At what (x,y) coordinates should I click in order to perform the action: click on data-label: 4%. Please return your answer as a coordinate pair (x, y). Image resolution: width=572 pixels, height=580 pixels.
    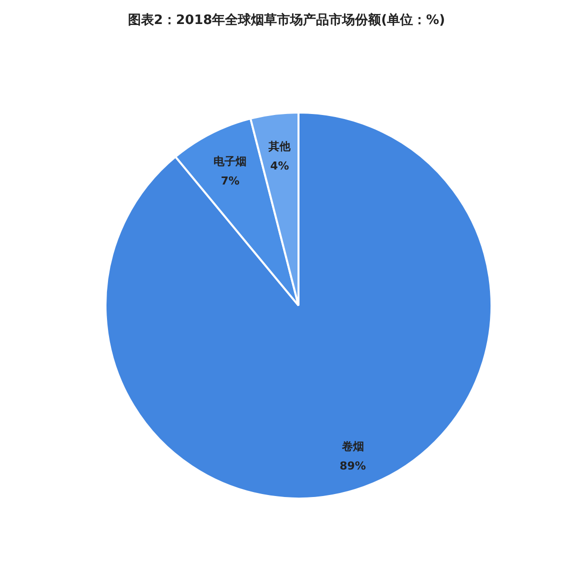
    Looking at the image, I should click on (279, 165).